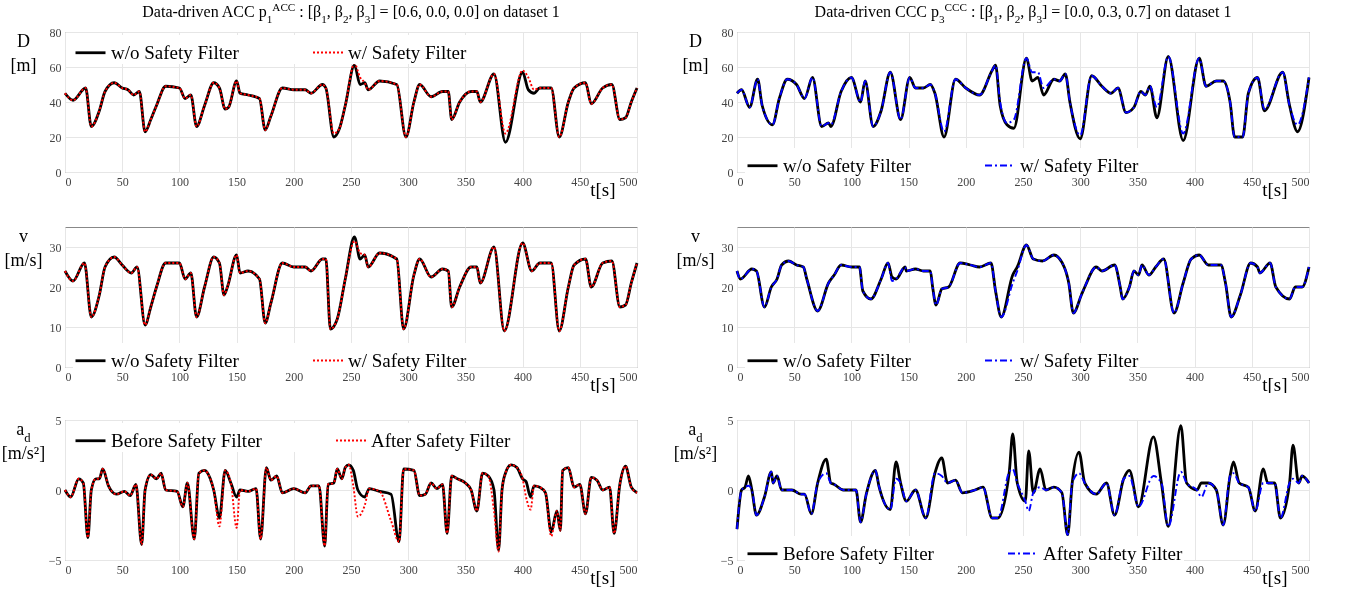  What do you see at coordinates (55, 102) in the screenshot?
I see `y-tick-label: 40` at bounding box center [55, 102].